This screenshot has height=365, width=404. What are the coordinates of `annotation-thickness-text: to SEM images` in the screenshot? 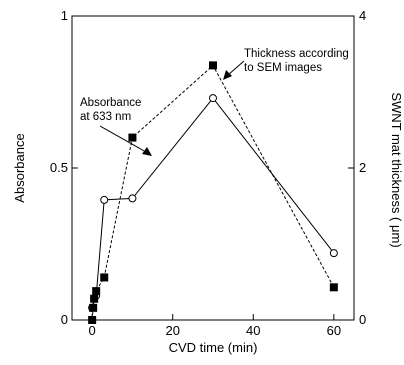 It's located at (283, 68).